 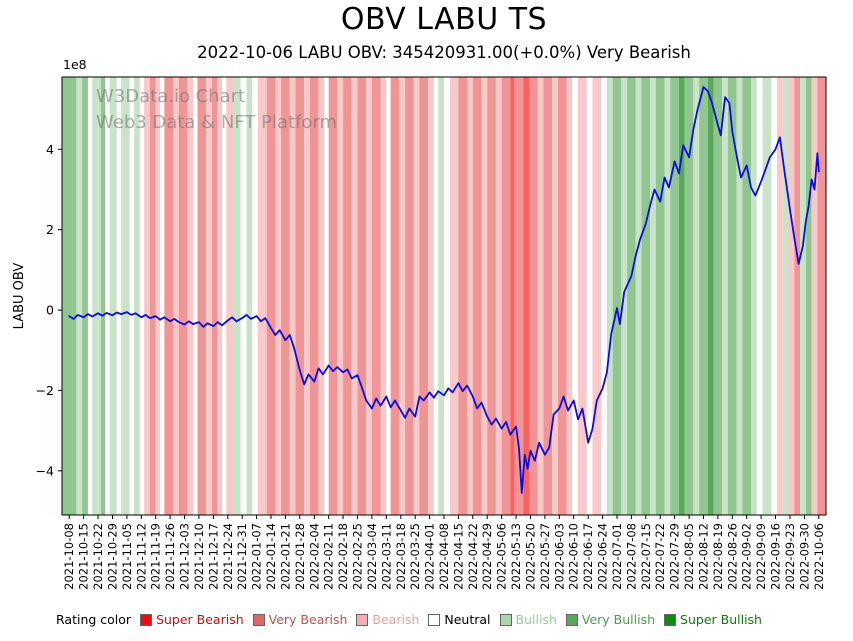 What do you see at coordinates (646, 556) in the screenshot?
I see `x-tick-label: 2022-07-15` at bounding box center [646, 556].